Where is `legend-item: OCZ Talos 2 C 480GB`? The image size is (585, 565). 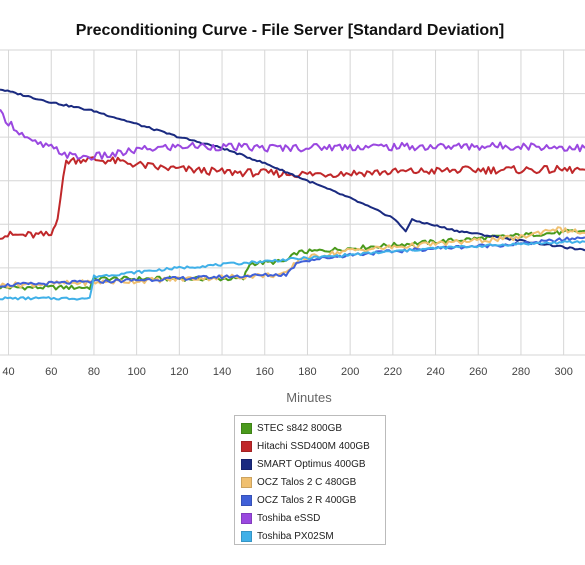
legend-item: OCZ Talos 2 C 480GB is located at coordinates (310, 482).